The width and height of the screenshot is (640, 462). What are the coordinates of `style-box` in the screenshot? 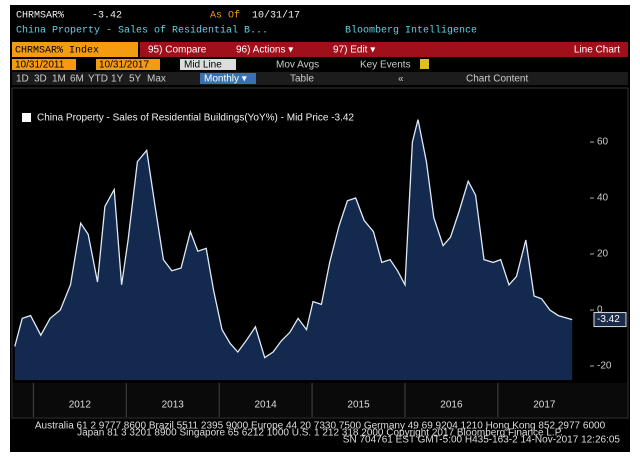 It's located at (208, 64).